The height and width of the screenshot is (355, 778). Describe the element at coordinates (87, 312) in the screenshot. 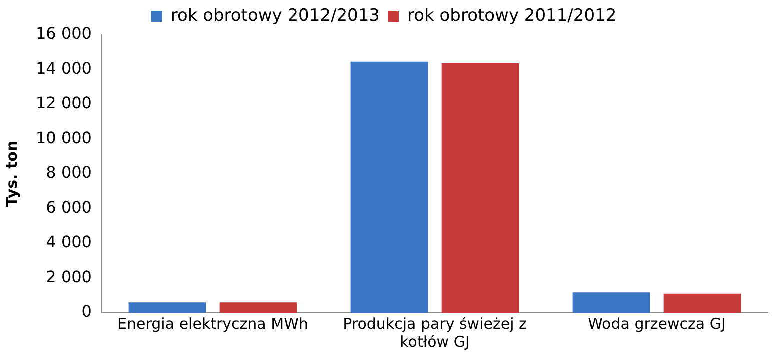

I see `y-tick-label: 0` at that location.